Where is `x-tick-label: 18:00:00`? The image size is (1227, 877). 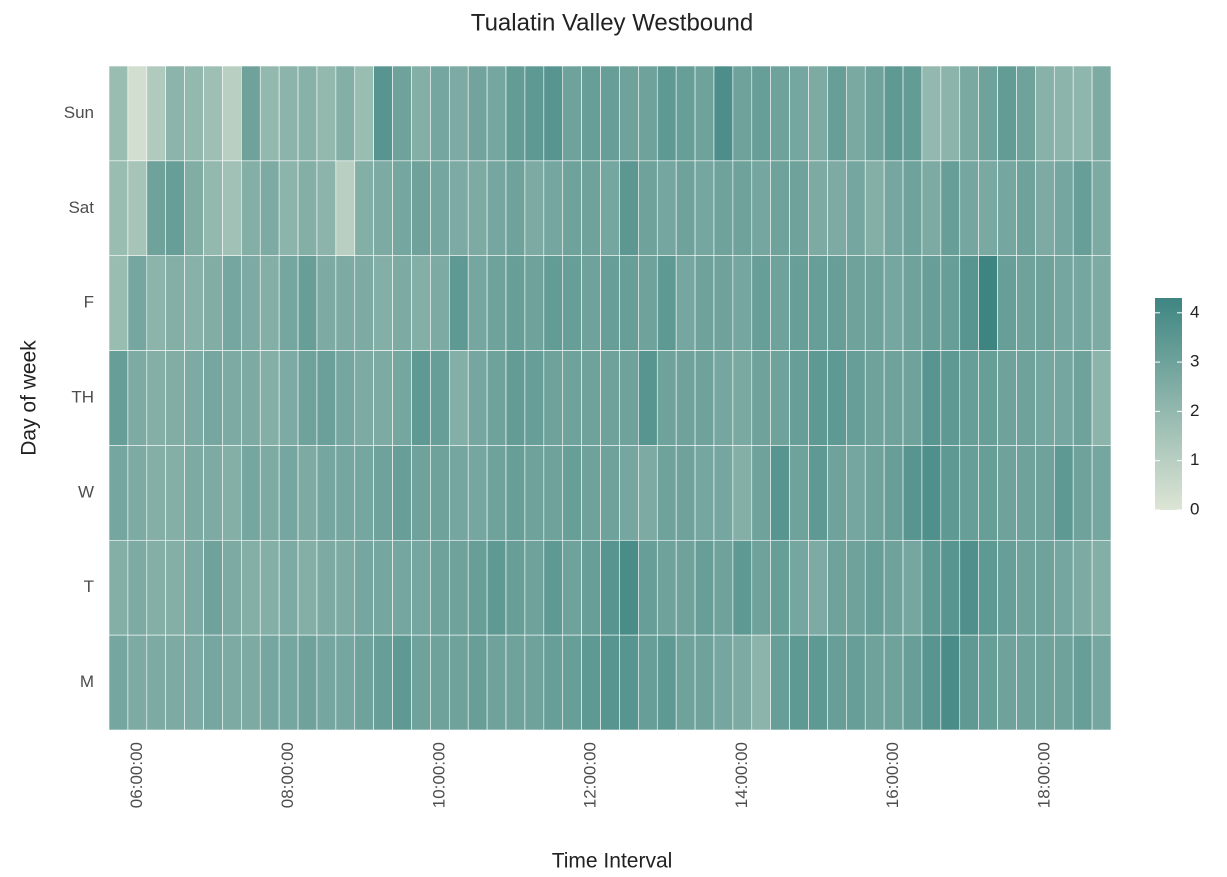
x-tick-label: 18:00:00 is located at coordinates (1043, 775).